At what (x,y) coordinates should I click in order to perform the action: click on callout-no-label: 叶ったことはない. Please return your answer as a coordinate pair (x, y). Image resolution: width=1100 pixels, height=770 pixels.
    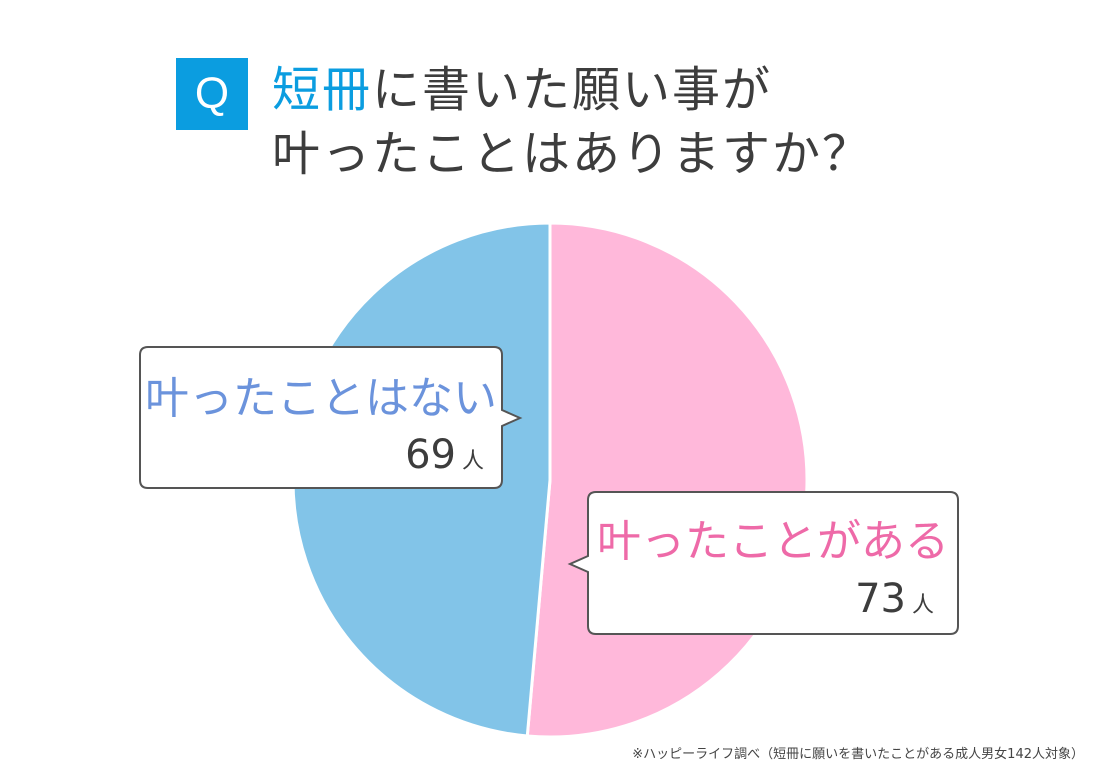
    Looking at the image, I should click on (321, 398).